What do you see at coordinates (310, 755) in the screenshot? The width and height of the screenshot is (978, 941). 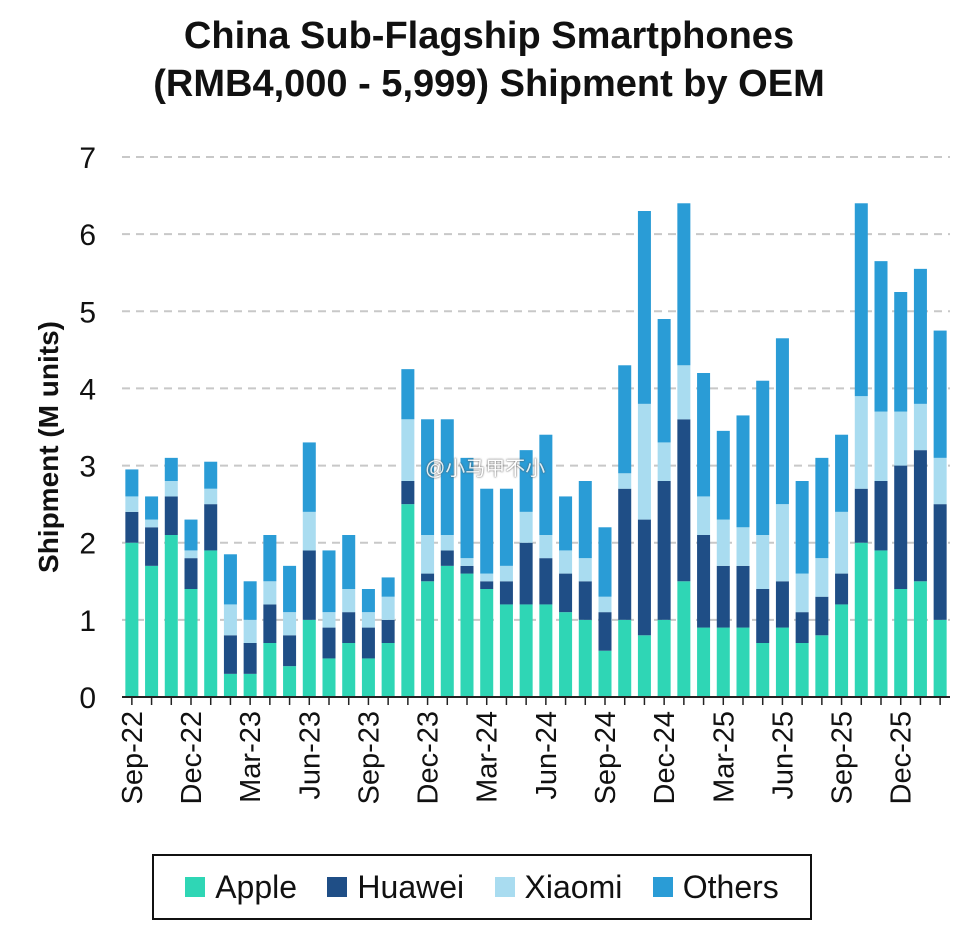 I see `x-tick-label-Jun-23: Jun-23` at bounding box center [310, 755].